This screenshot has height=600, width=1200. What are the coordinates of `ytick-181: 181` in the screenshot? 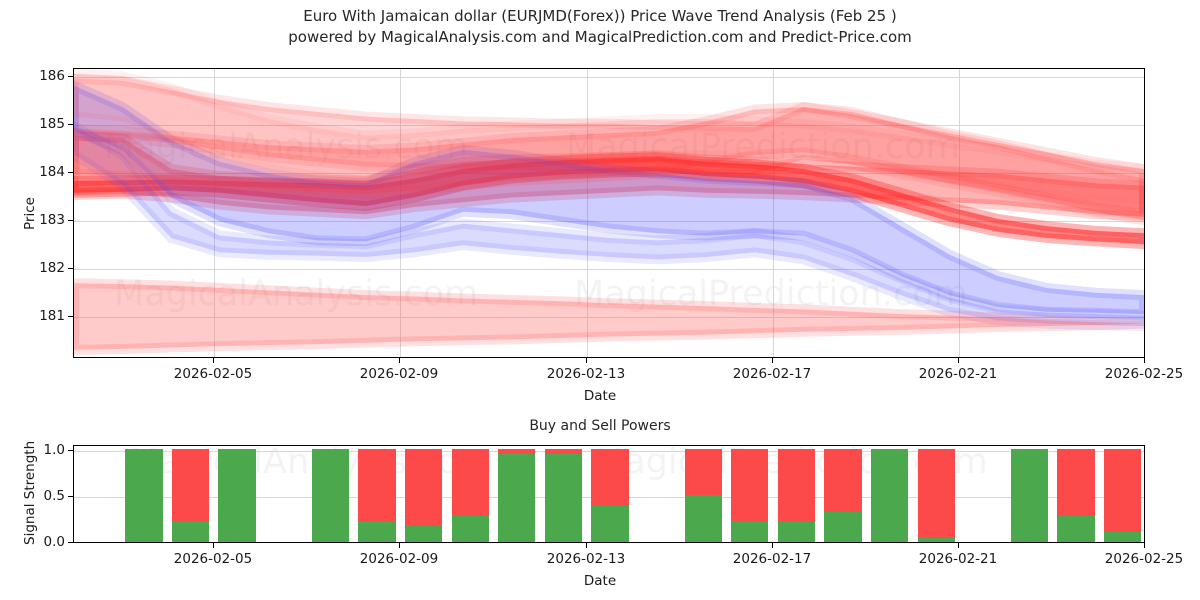 It's located at (52, 316).